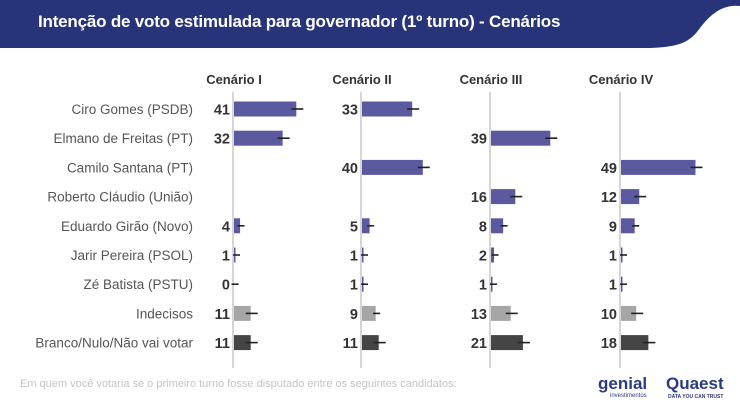 The width and height of the screenshot is (740, 408). Describe the element at coordinates (226, 227) in the screenshot. I see `data-label: 4` at that location.